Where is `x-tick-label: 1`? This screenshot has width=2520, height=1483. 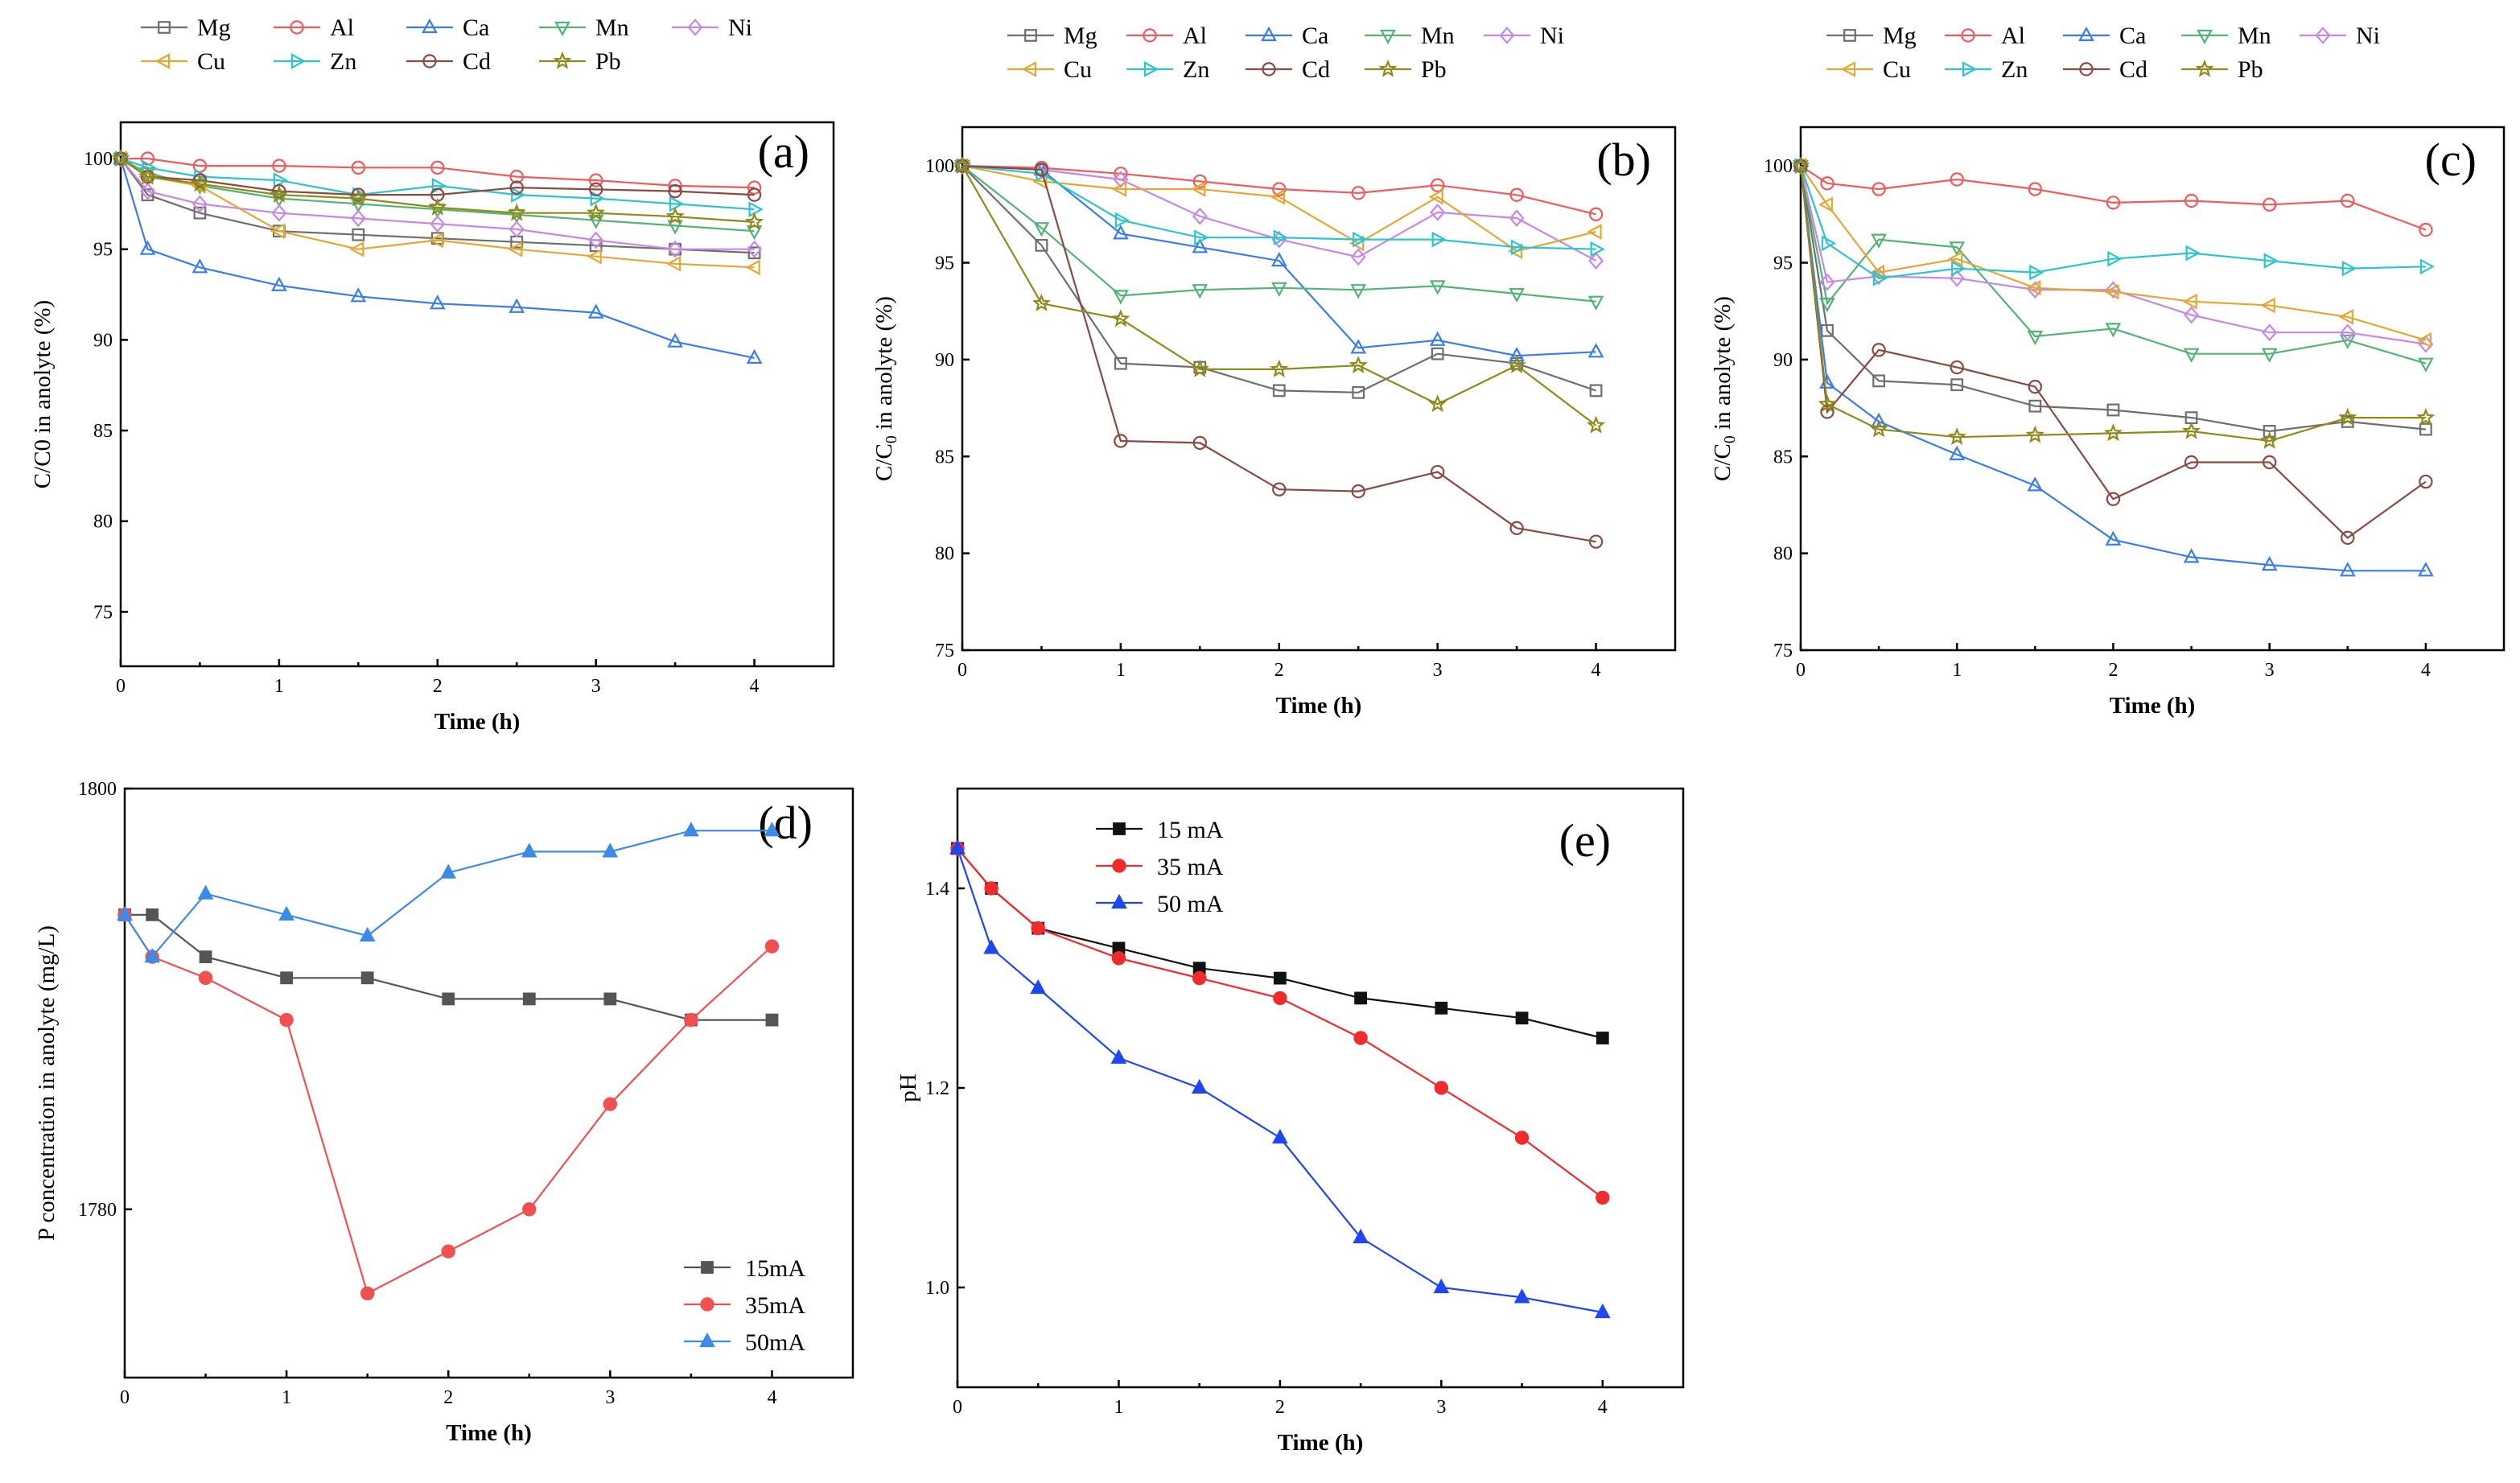 x-tick-label: 1 is located at coordinates (1118, 1407).